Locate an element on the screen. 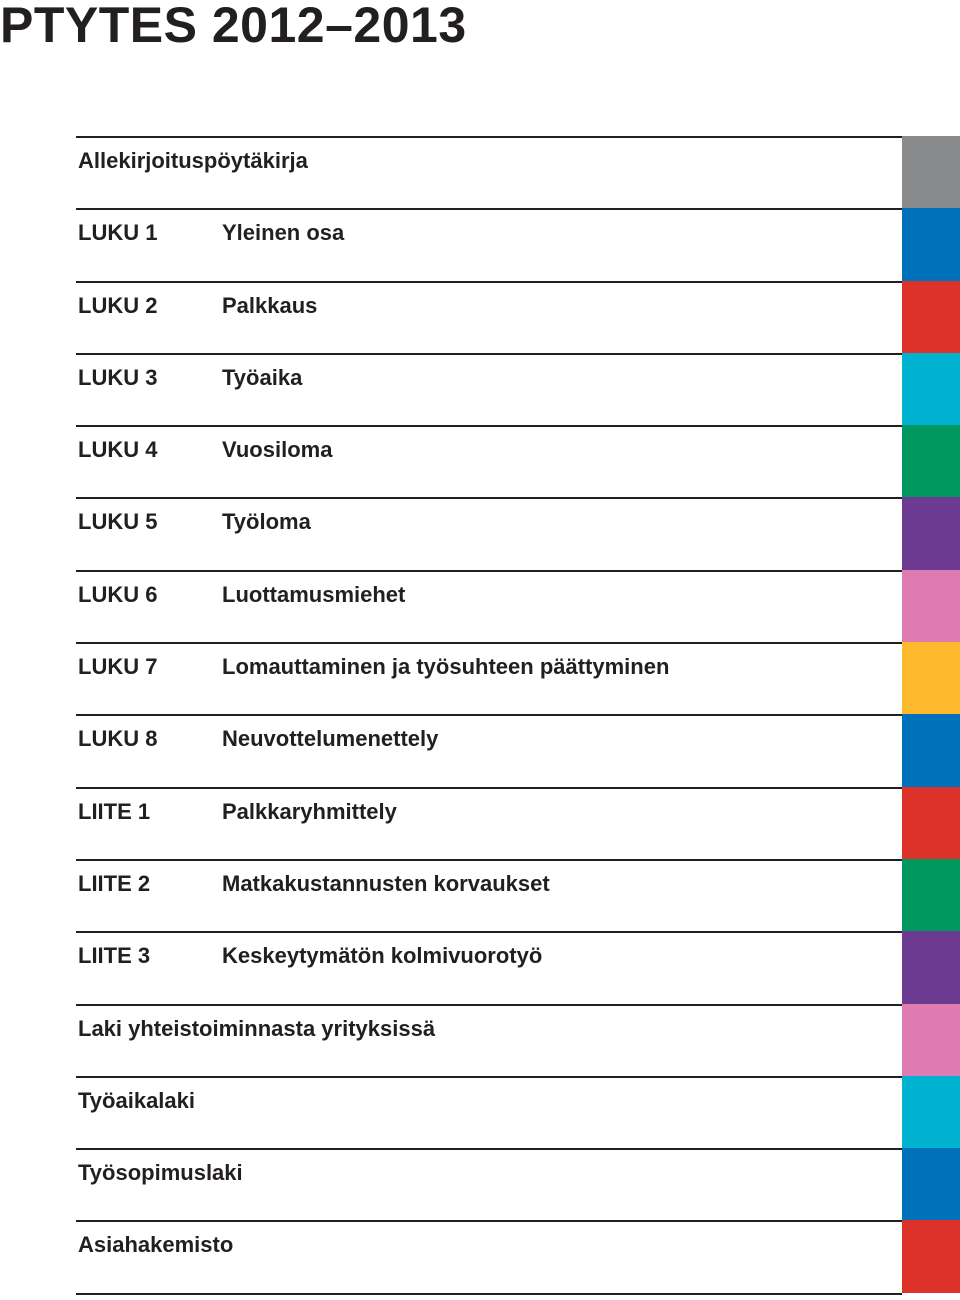 Image resolution: width=960 pixels, height=1300 pixels. toc-entry-label: LUKU 2 is located at coordinates (118, 305).